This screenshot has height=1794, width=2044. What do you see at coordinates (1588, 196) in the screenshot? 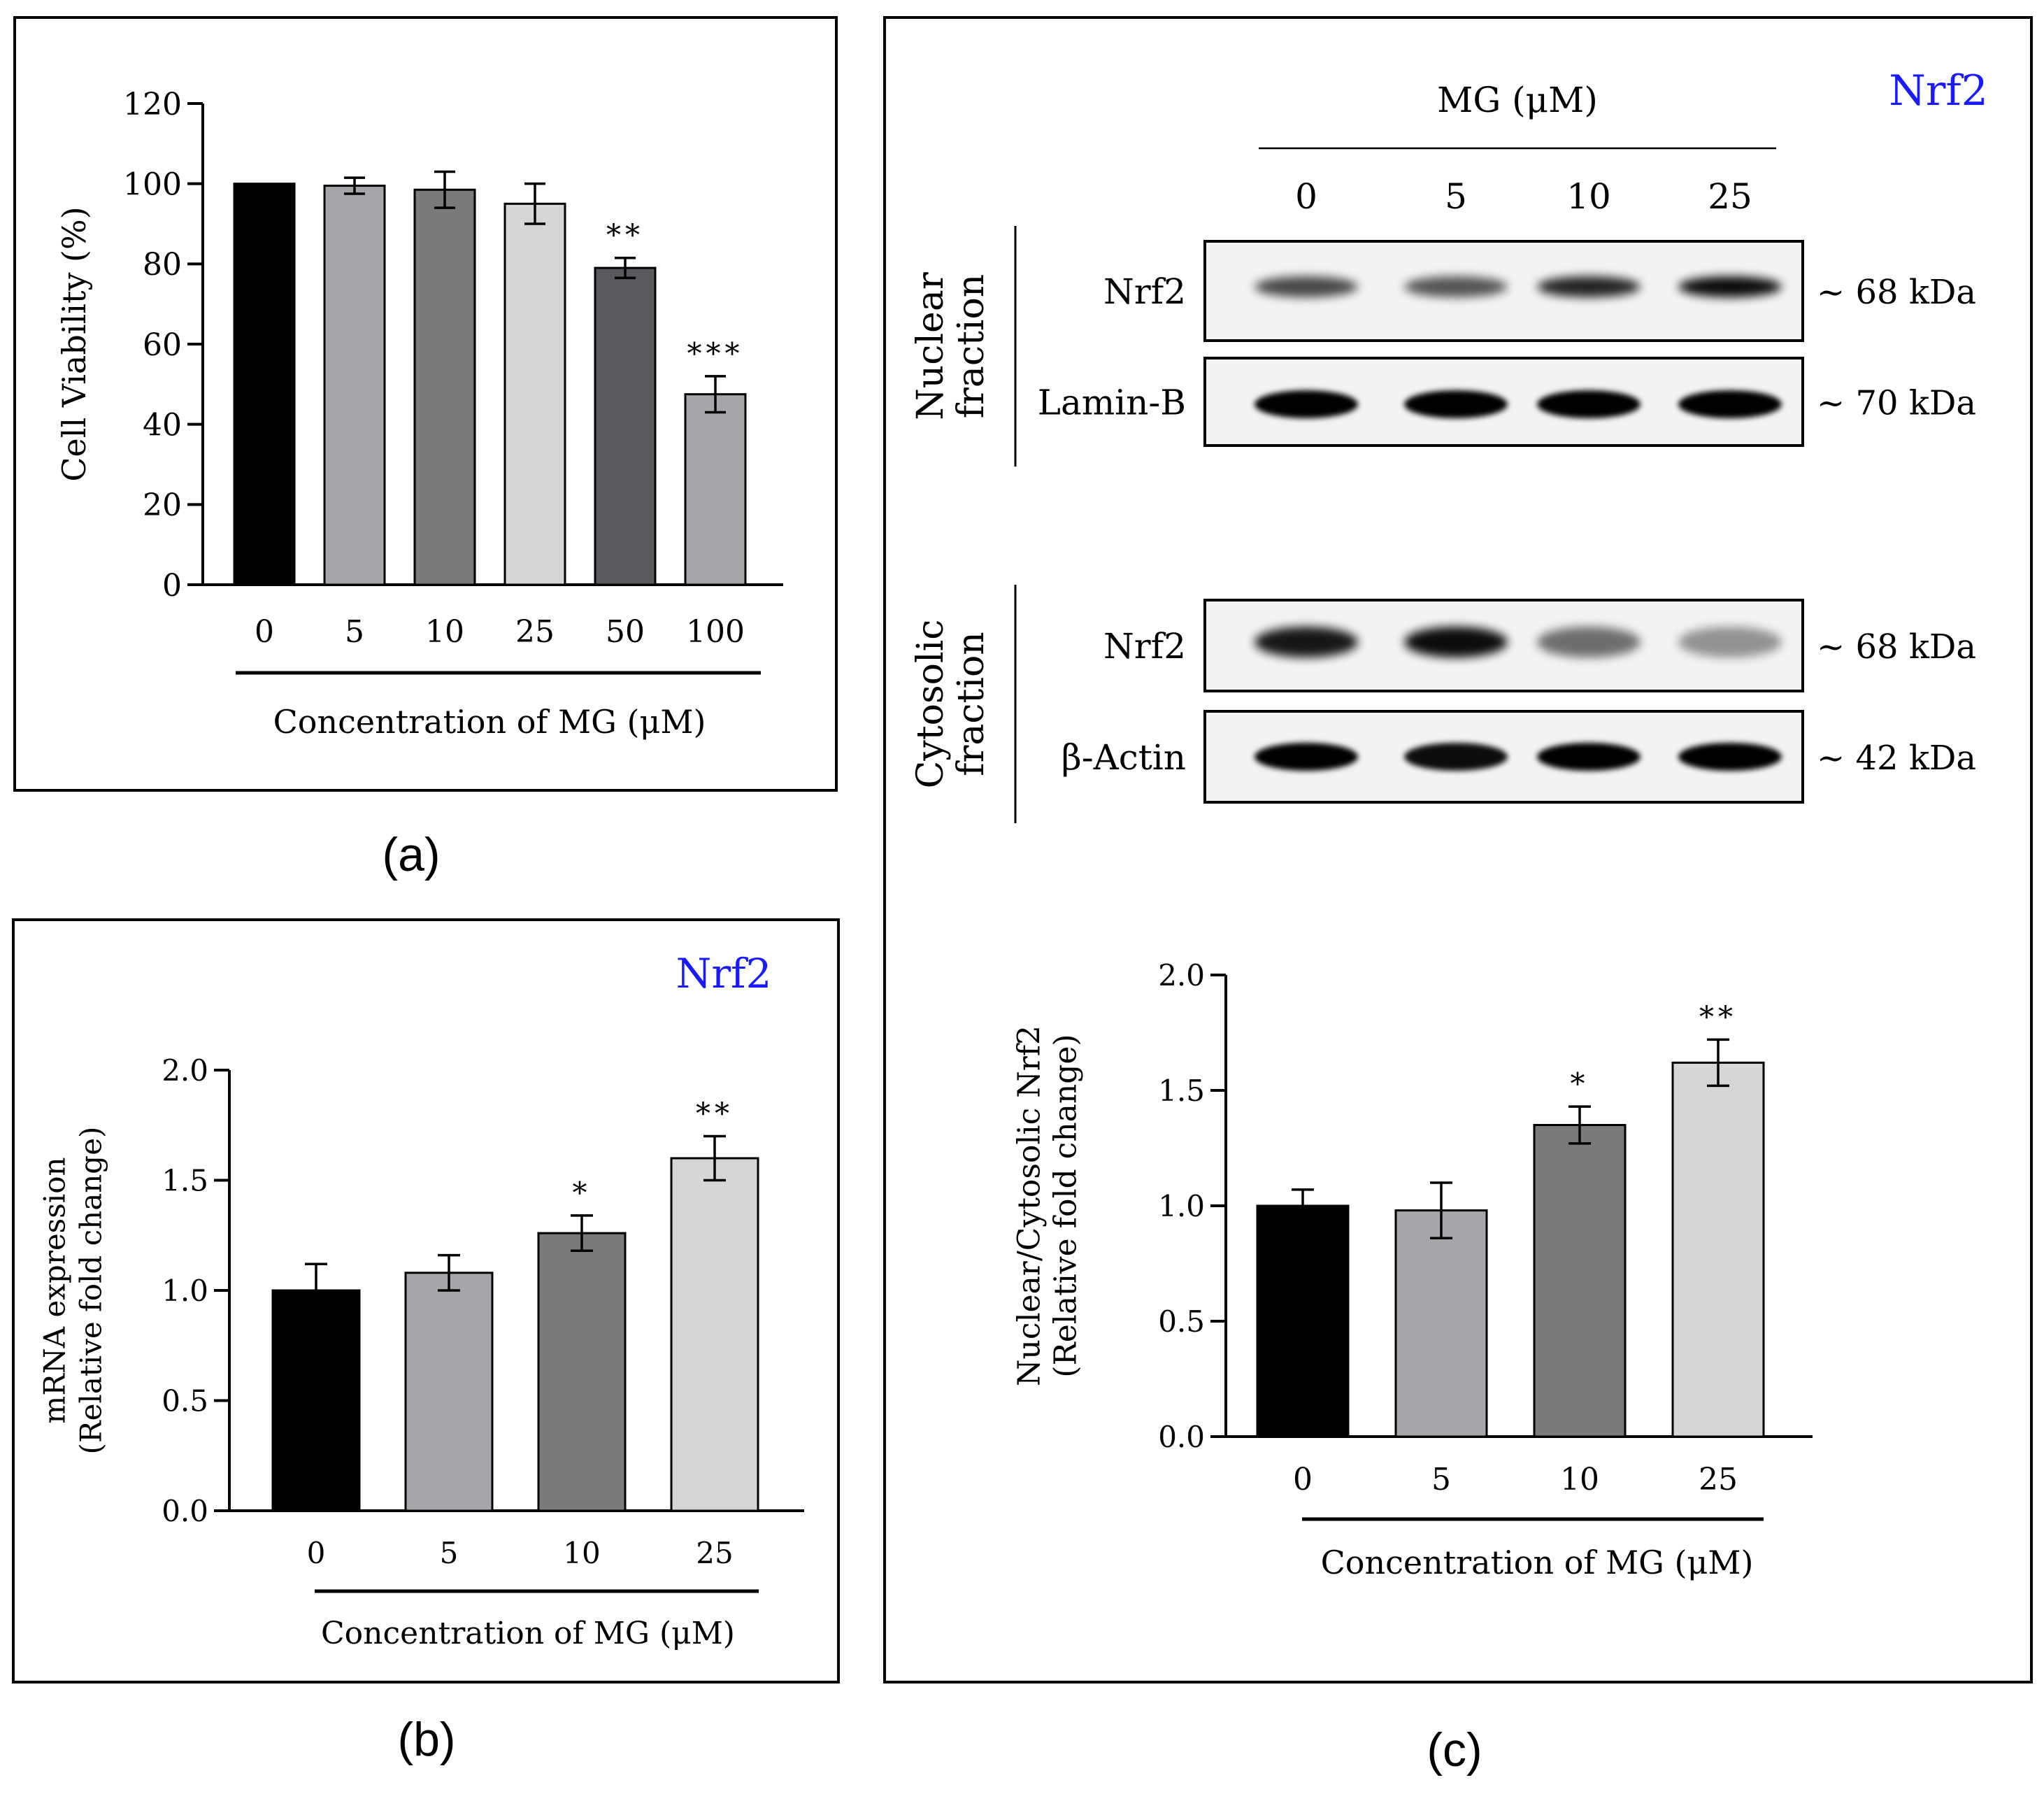
I see `lane-label: 10` at bounding box center [1588, 196].